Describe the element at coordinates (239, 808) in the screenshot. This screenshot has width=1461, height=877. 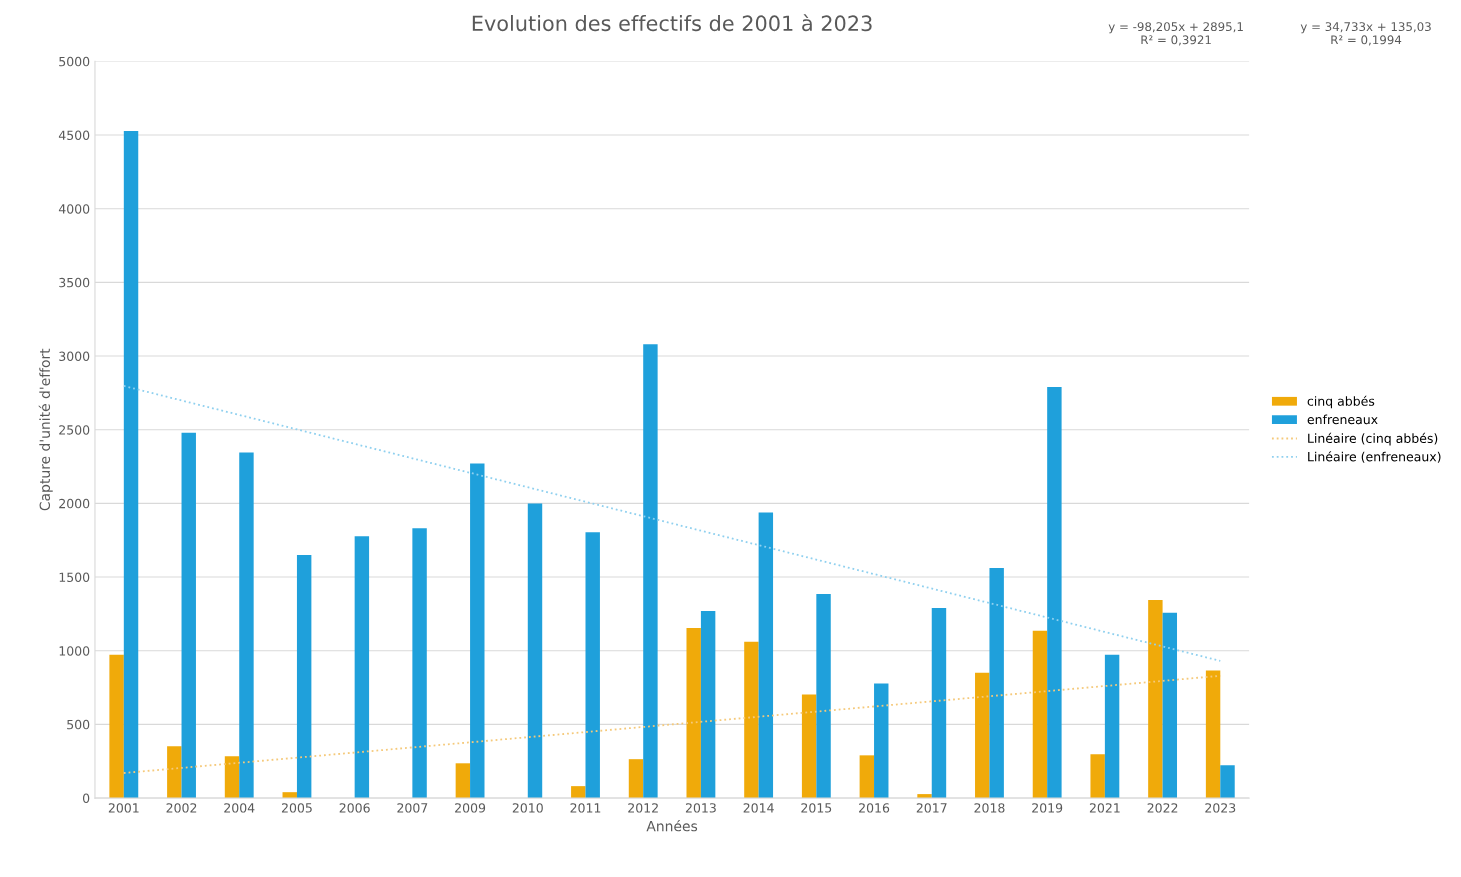
I see `x-tick-label: 2004` at that location.